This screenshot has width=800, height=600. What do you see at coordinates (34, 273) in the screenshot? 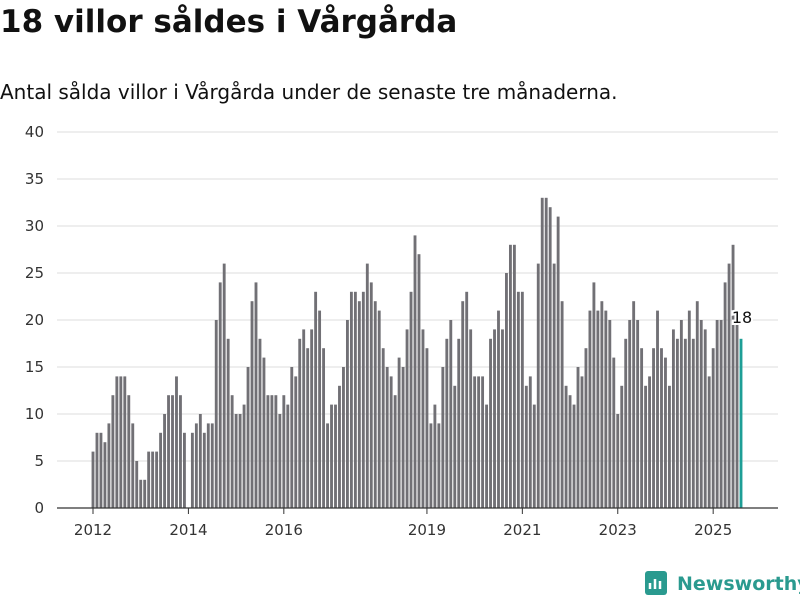
I see `y-tick-label: 25` at bounding box center [34, 273].